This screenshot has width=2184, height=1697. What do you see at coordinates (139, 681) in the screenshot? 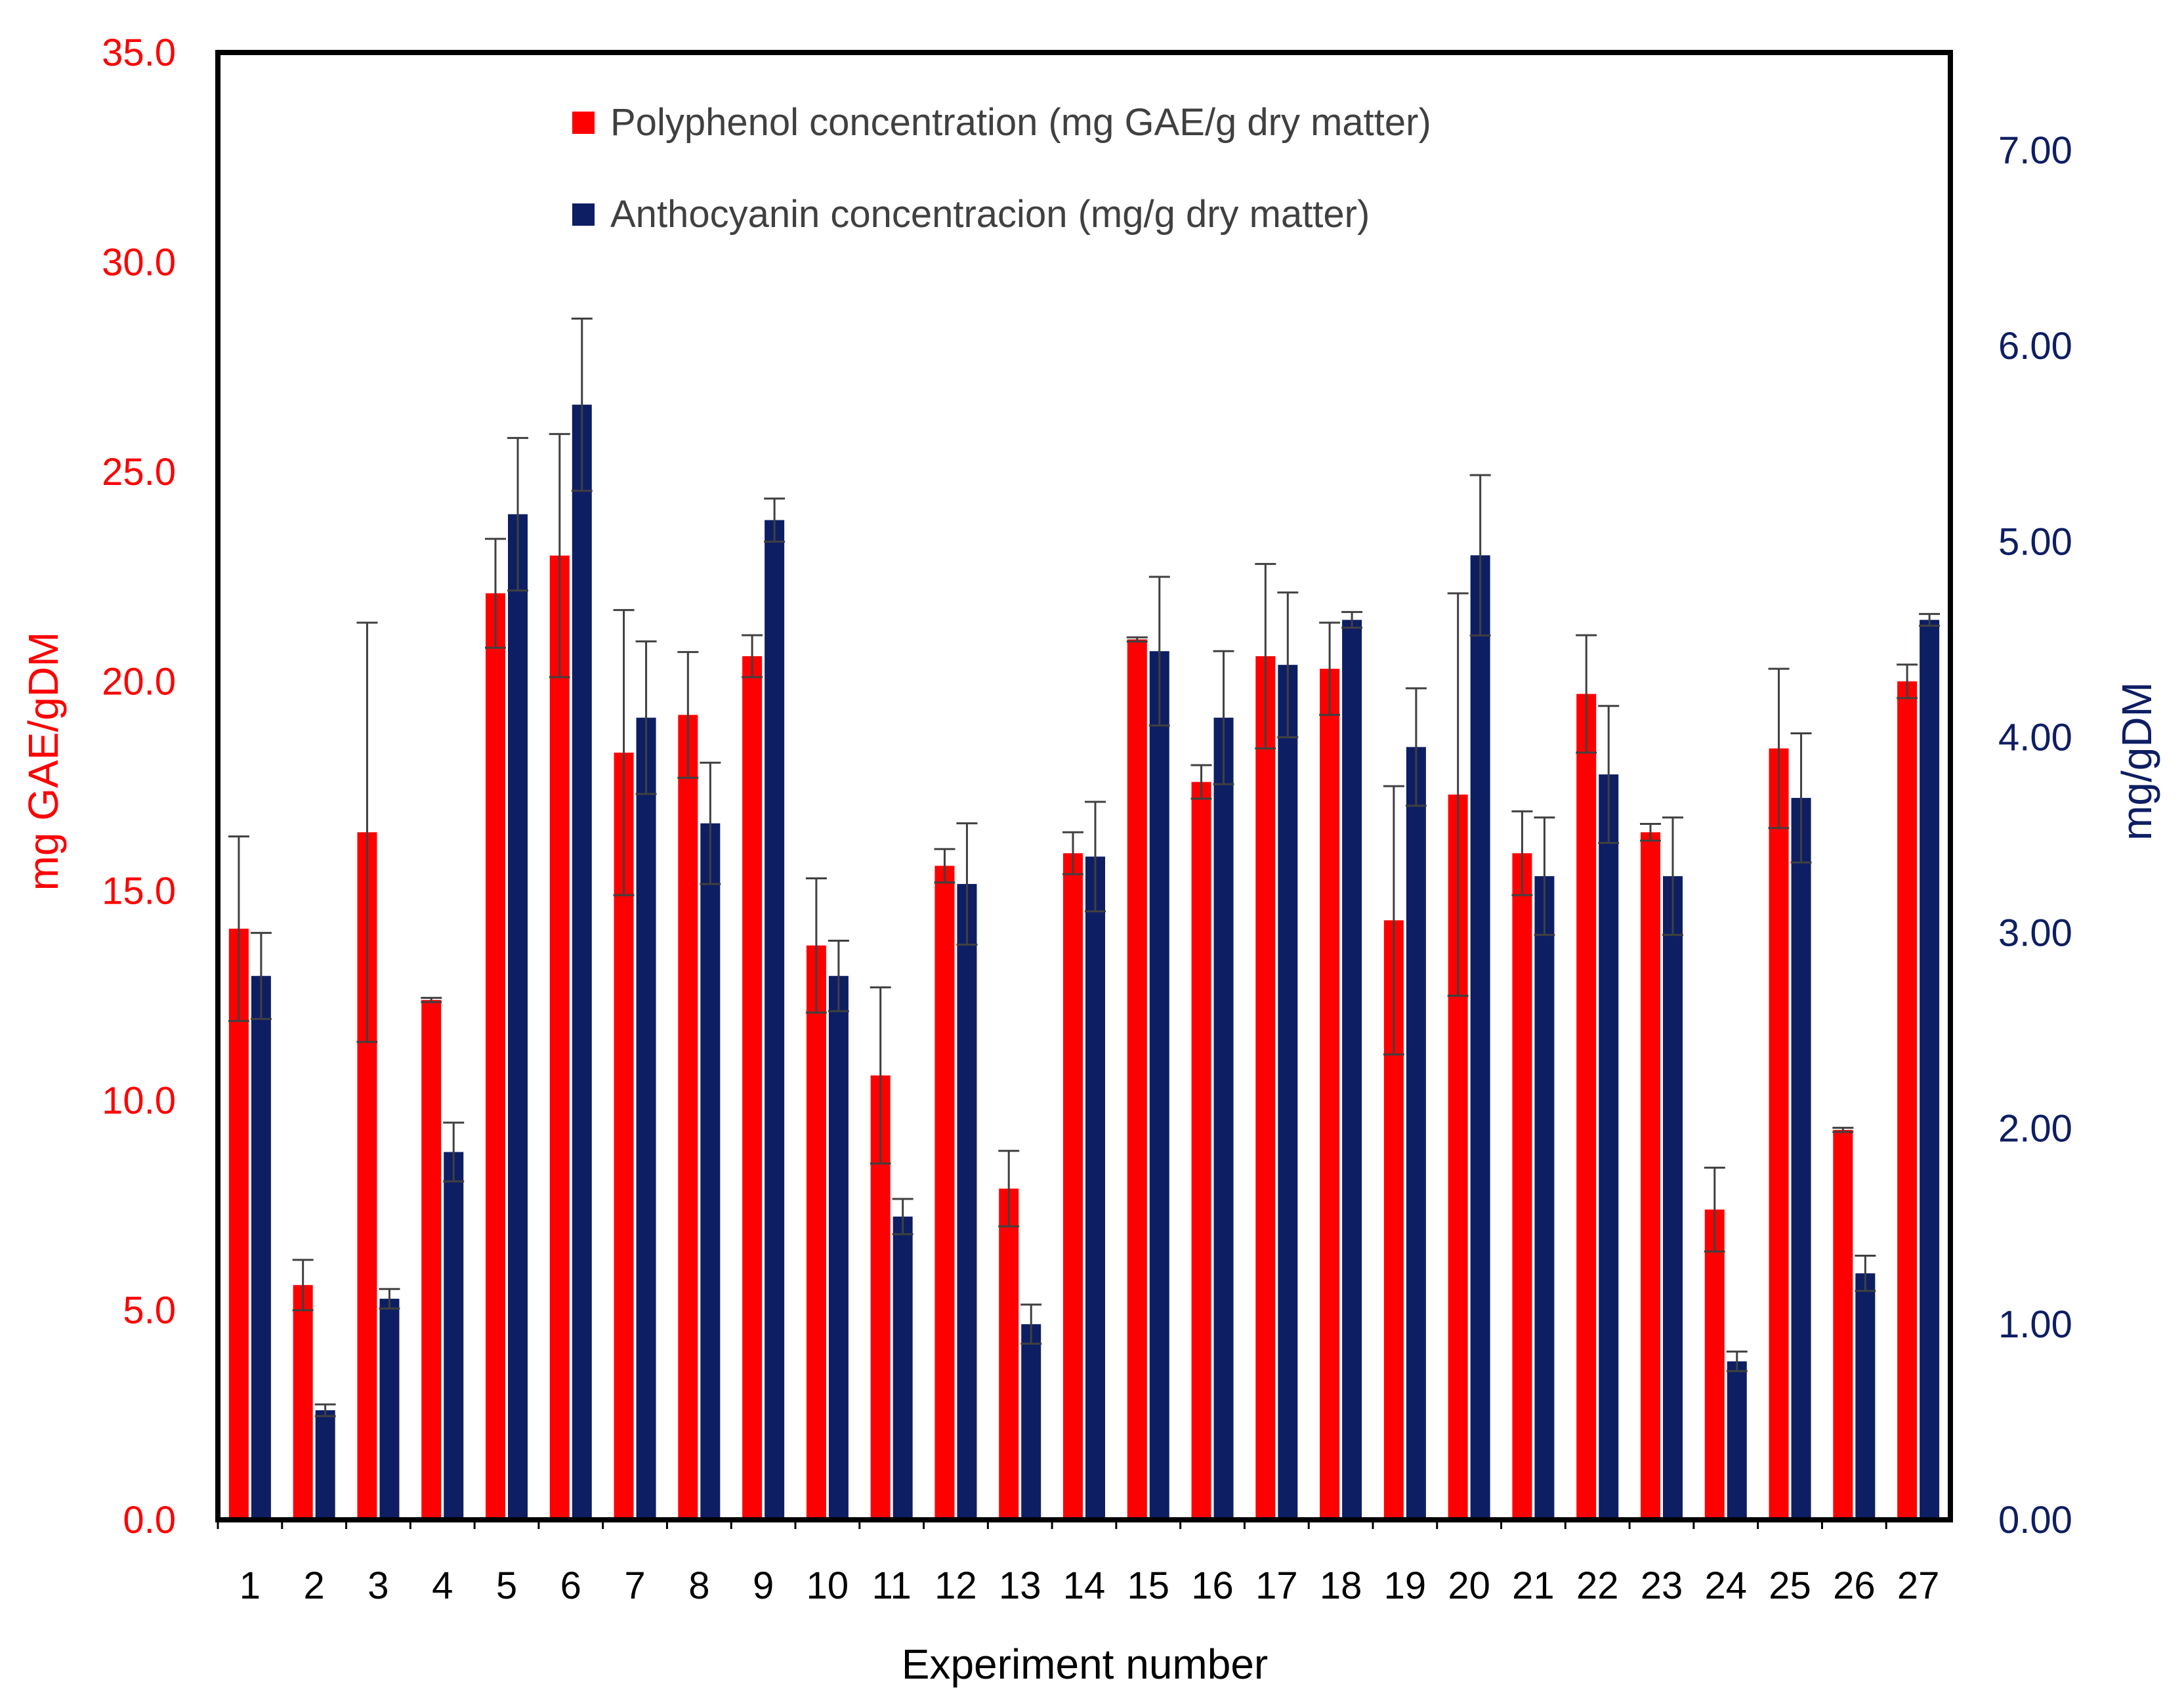
I see `y-left-tick-label: 20.0` at bounding box center [139, 681].